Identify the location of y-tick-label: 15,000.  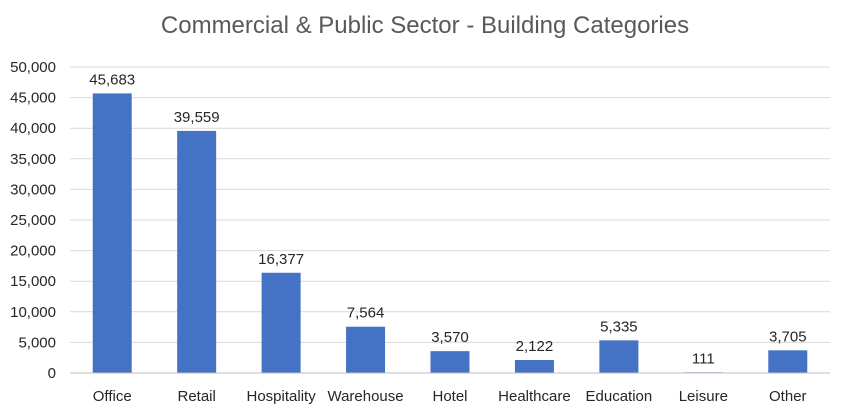
(33, 281).